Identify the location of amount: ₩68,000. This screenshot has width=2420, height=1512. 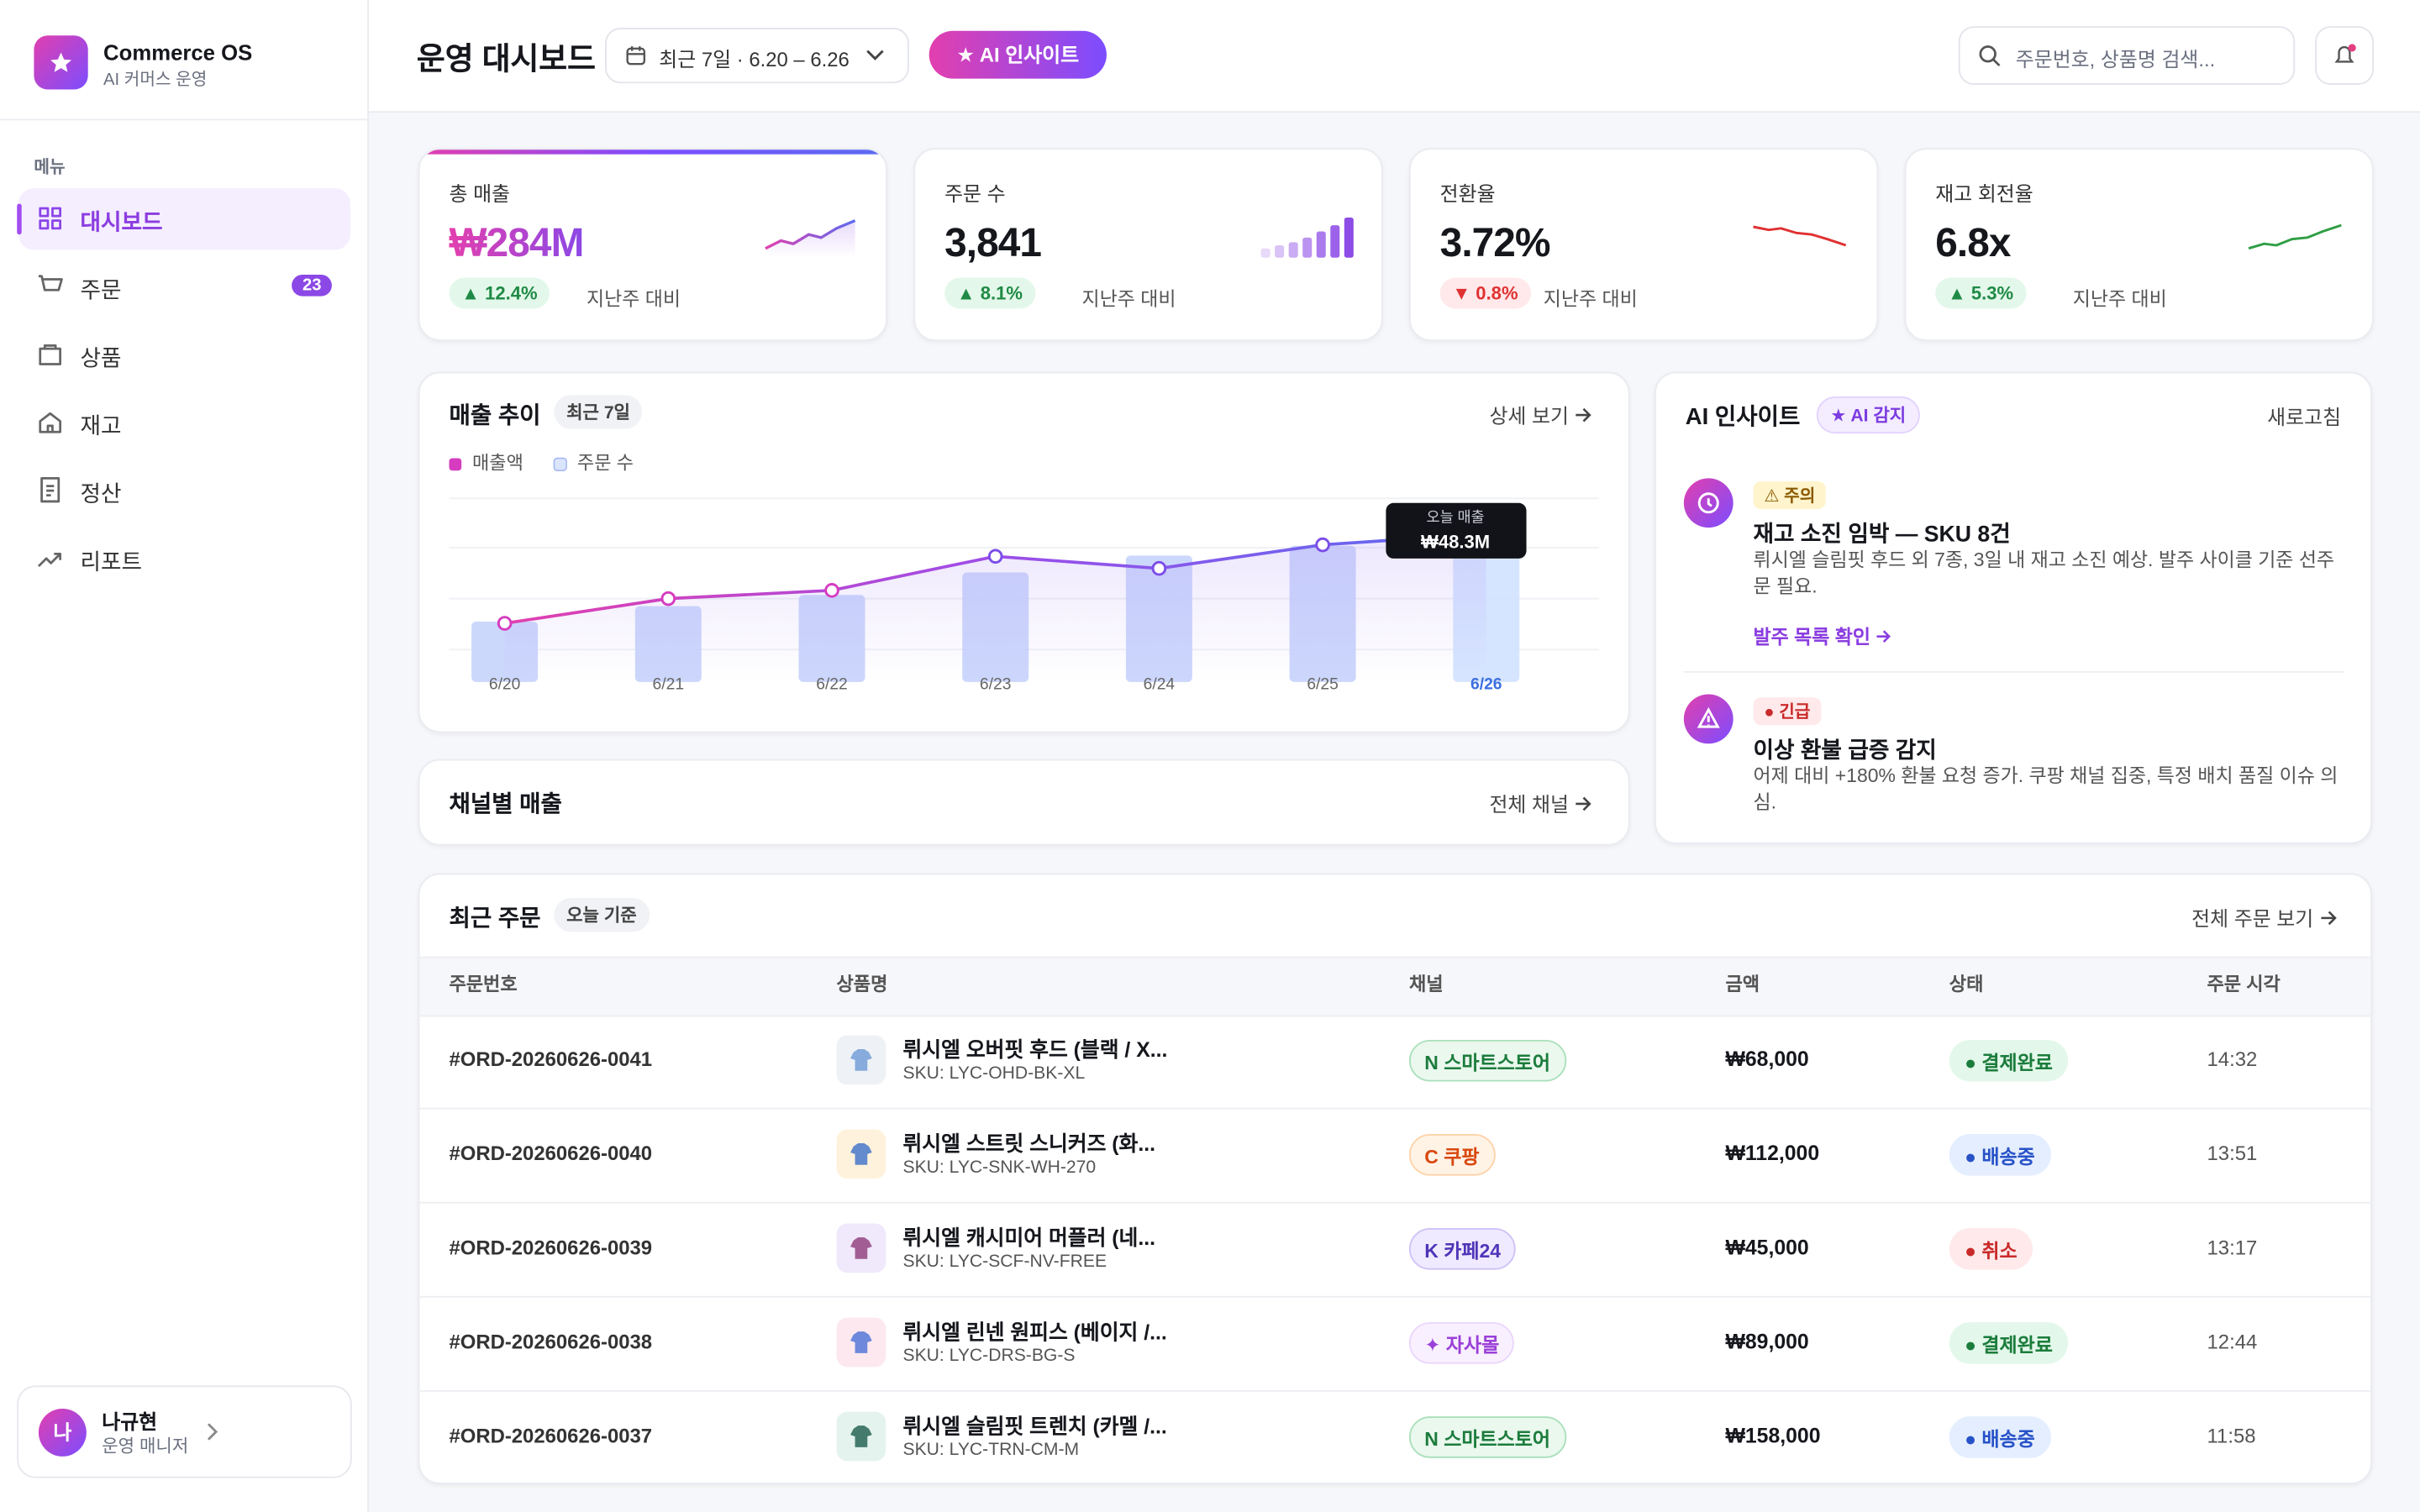
(1767, 1059).